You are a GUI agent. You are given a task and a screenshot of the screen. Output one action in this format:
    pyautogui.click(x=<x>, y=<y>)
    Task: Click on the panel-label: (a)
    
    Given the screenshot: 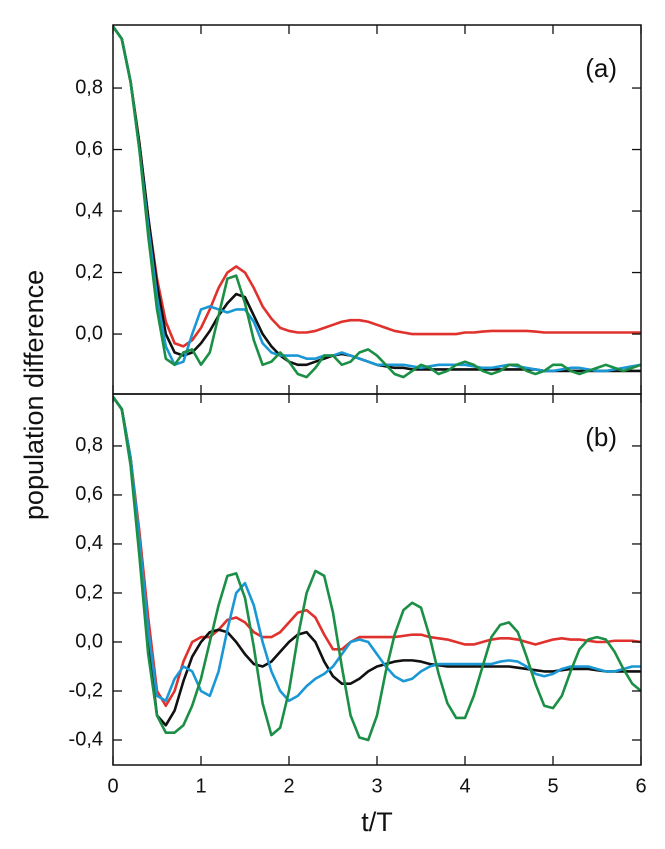 What is the action you would take?
    pyautogui.click(x=601, y=68)
    